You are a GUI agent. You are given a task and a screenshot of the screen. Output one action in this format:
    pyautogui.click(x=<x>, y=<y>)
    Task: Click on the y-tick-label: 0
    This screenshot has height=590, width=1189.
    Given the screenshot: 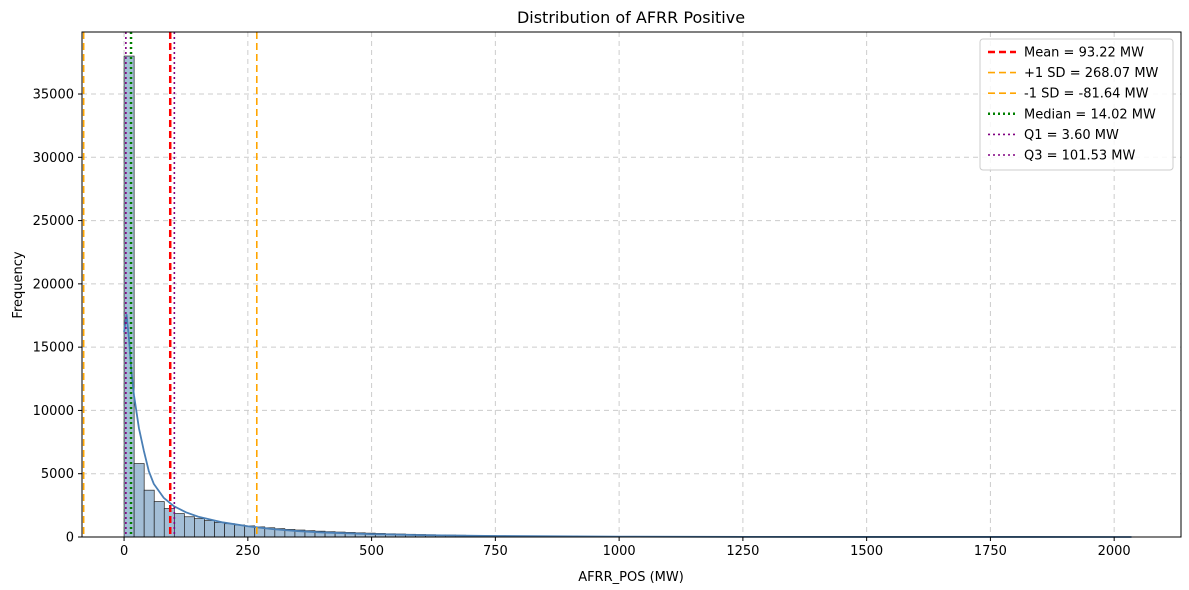 What is the action you would take?
    pyautogui.click(x=70, y=538)
    